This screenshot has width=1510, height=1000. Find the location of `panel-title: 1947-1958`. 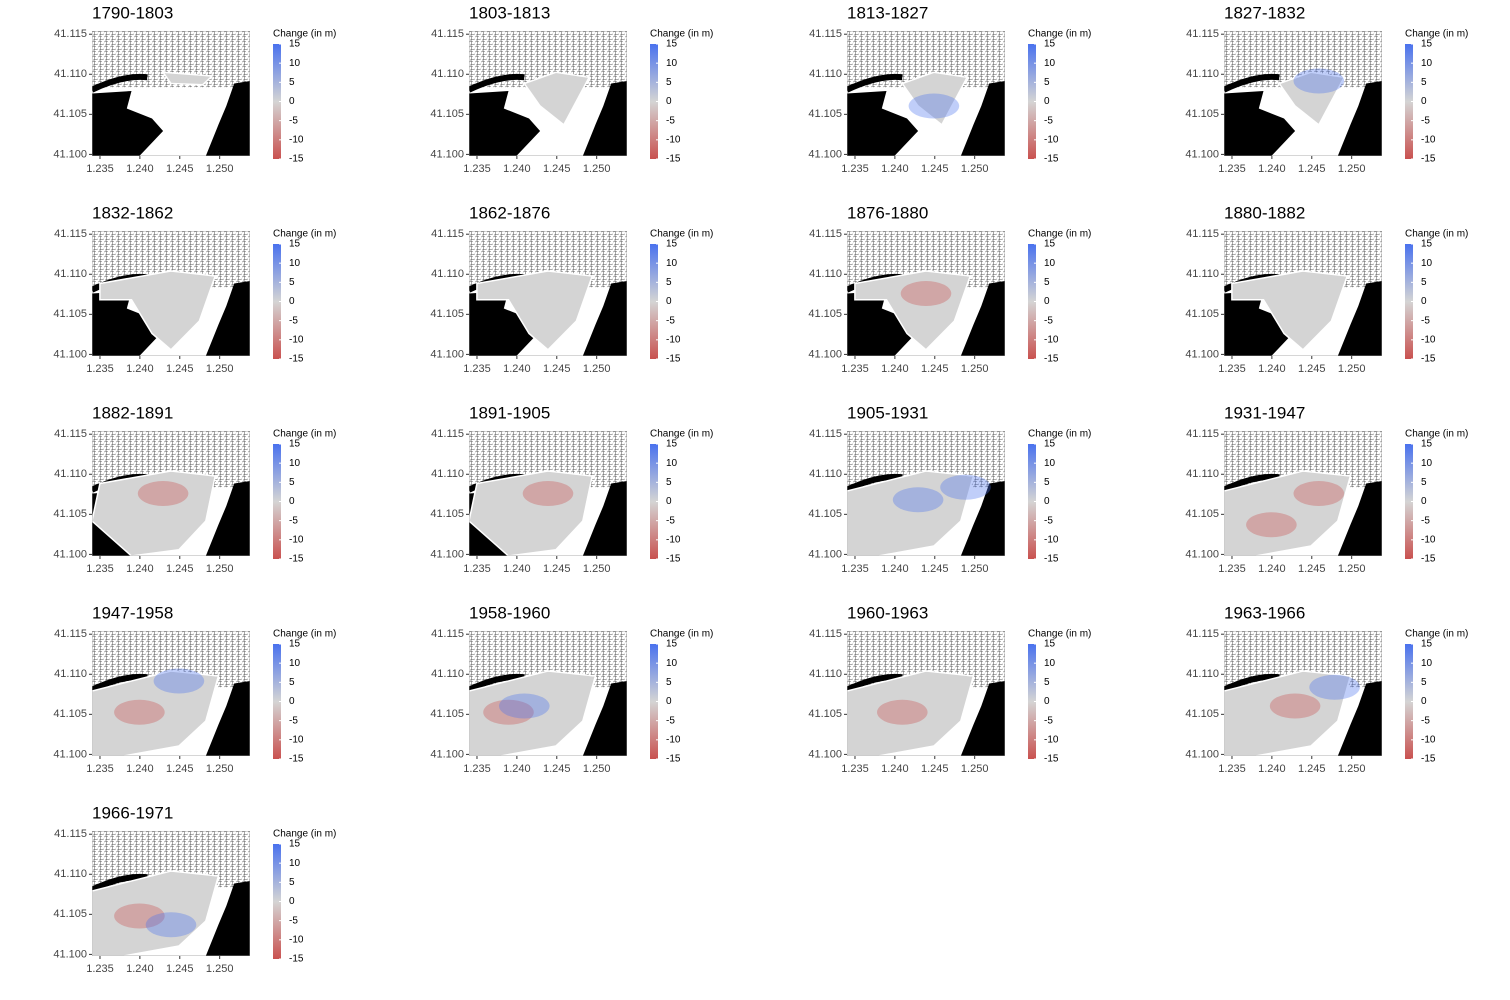

panel-title: 1947-1958 is located at coordinates (132, 612).